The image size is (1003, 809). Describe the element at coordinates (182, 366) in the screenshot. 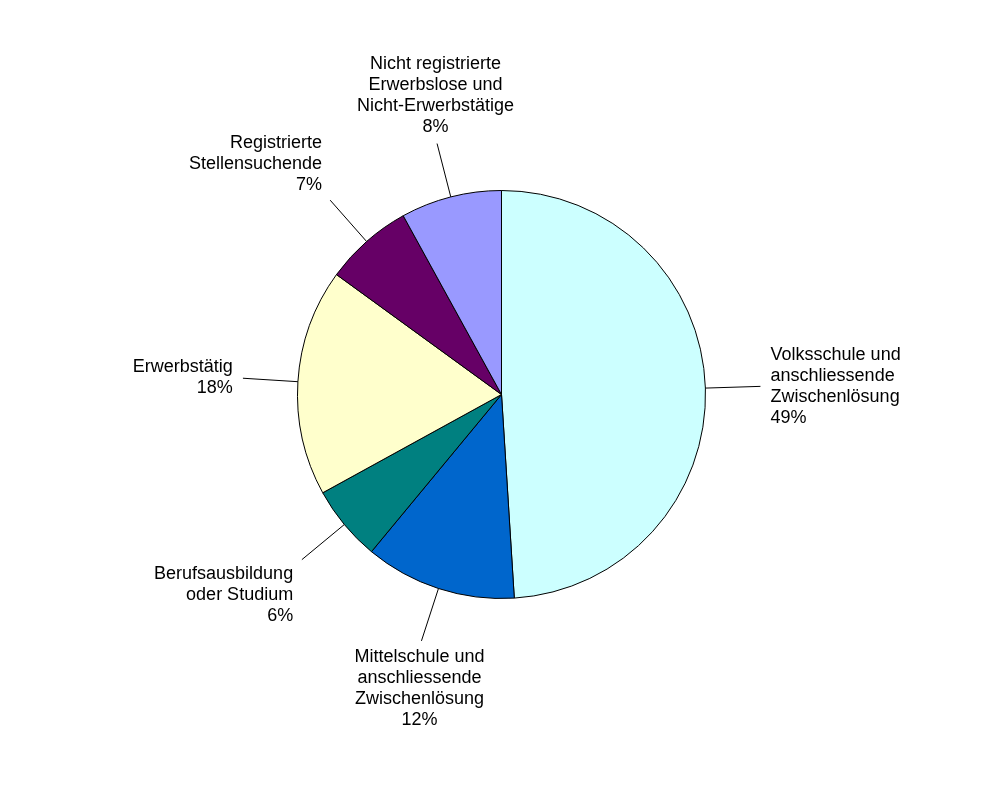

I see `slice-label: Erwerbstätig` at that location.